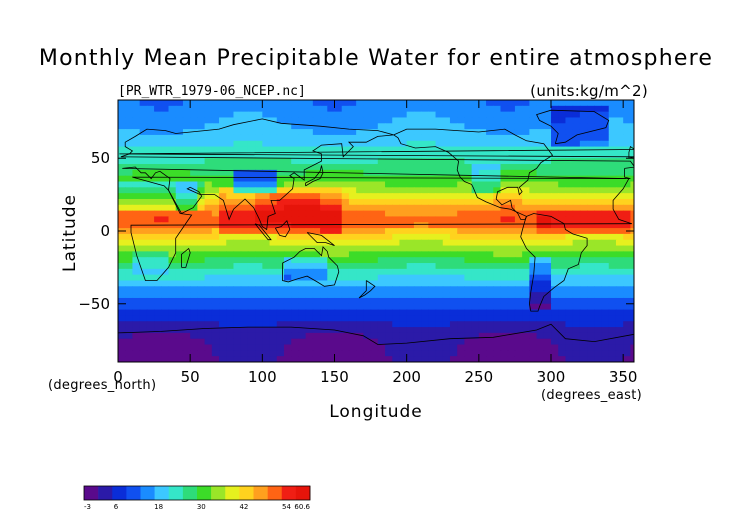 The image size is (752, 532). Describe the element at coordinates (623, 377) in the screenshot. I see `x-tick-label: 350` at that location.